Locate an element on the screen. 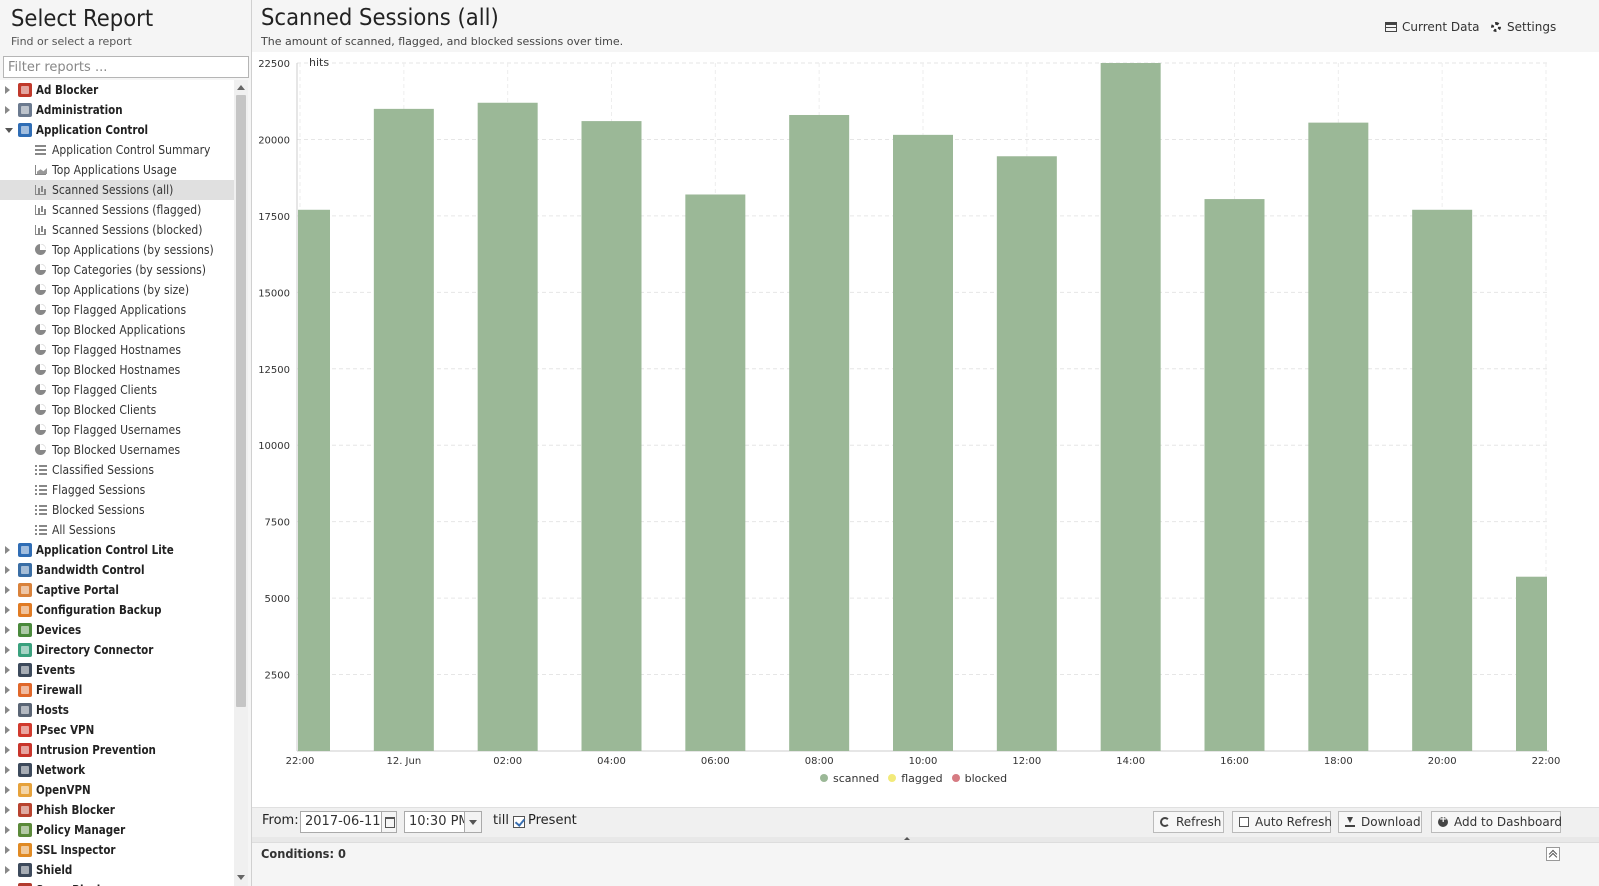  panel-splitter is located at coordinates (925, 839).